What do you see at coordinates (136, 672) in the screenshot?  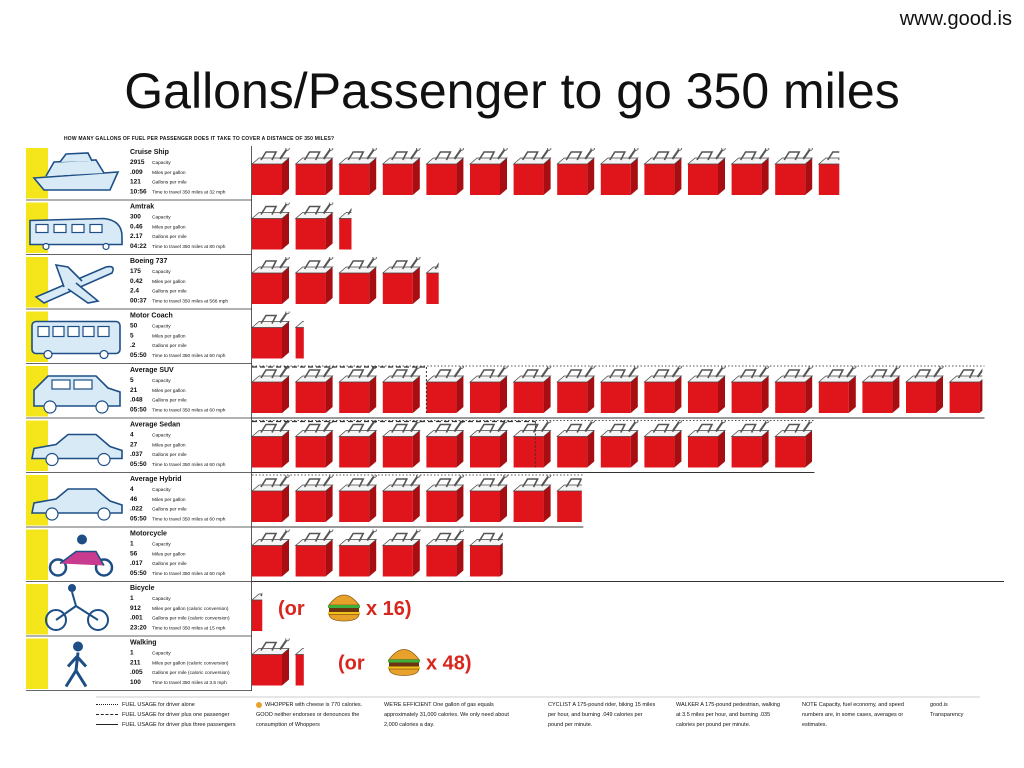 I see `stat-value: .005` at bounding box center [136, 672].